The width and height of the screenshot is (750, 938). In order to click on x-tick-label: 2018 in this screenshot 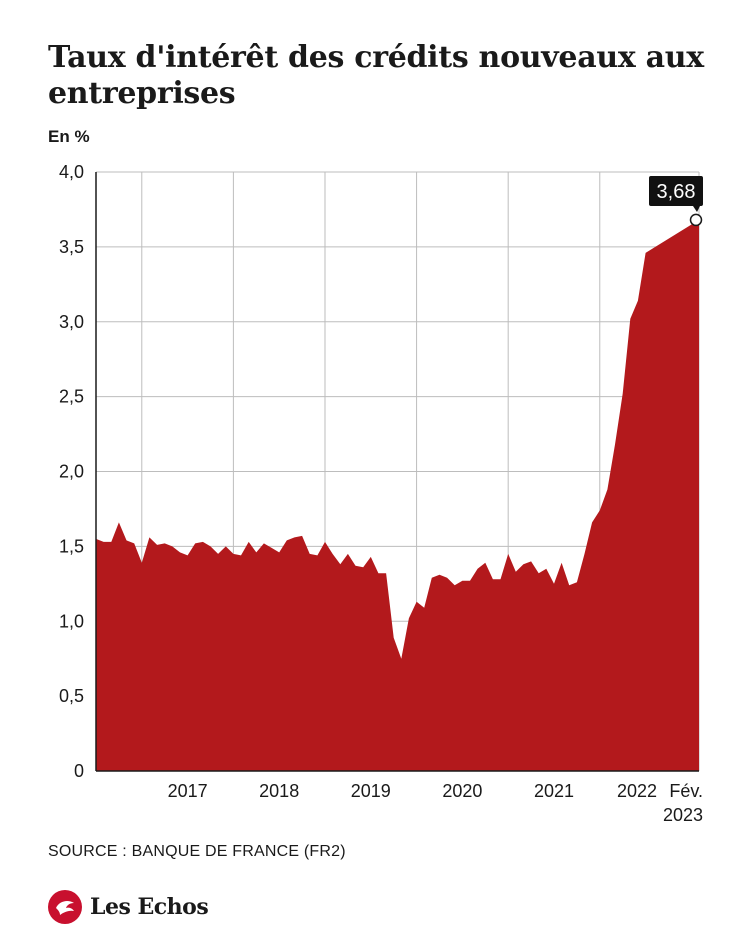, I will do `click(279, 791)`.